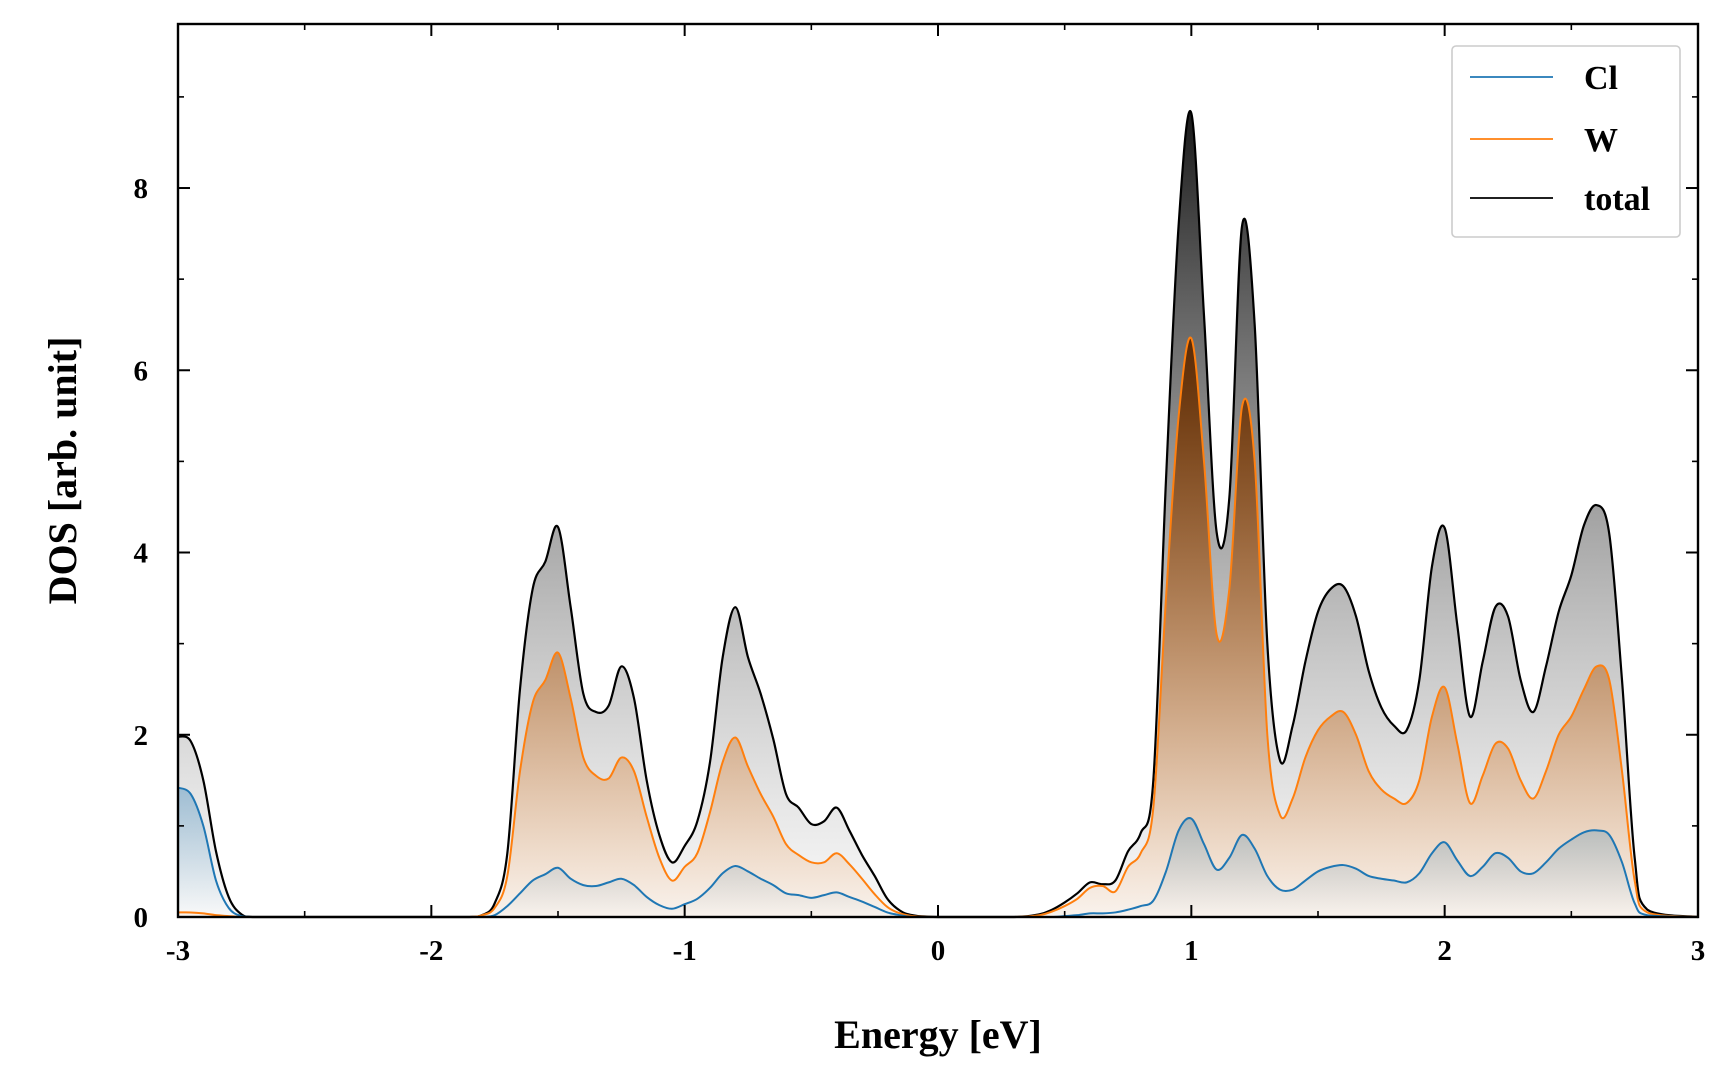 The image size is (1728, 1085). I want to click on x-axis-title: Energy [eV], so click(938, 1034).